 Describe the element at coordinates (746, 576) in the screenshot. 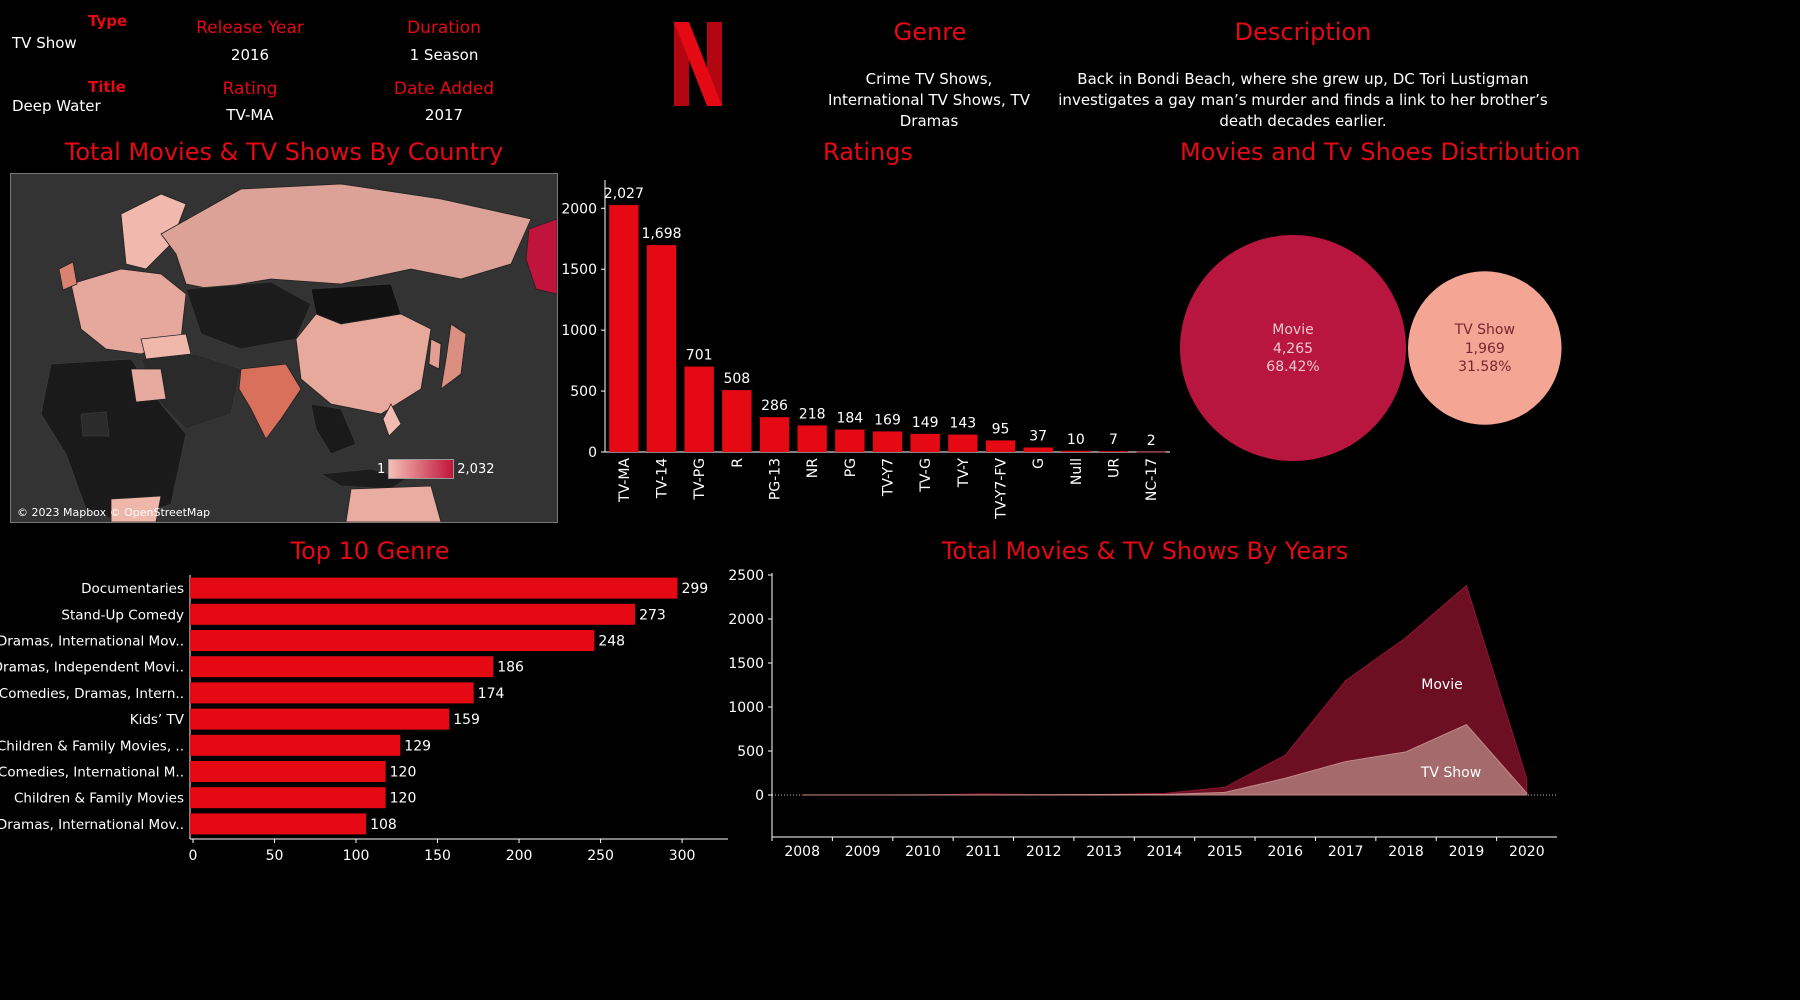

I see `years-y-tick-label: 2500` at that location.